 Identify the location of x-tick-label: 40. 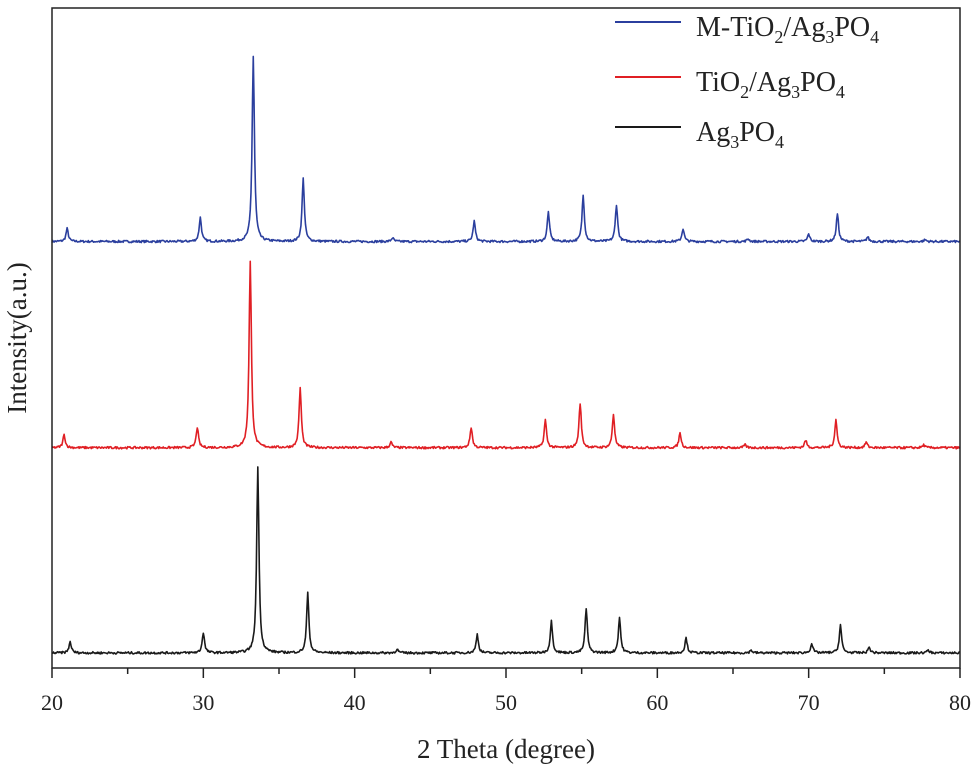
(355, 702).